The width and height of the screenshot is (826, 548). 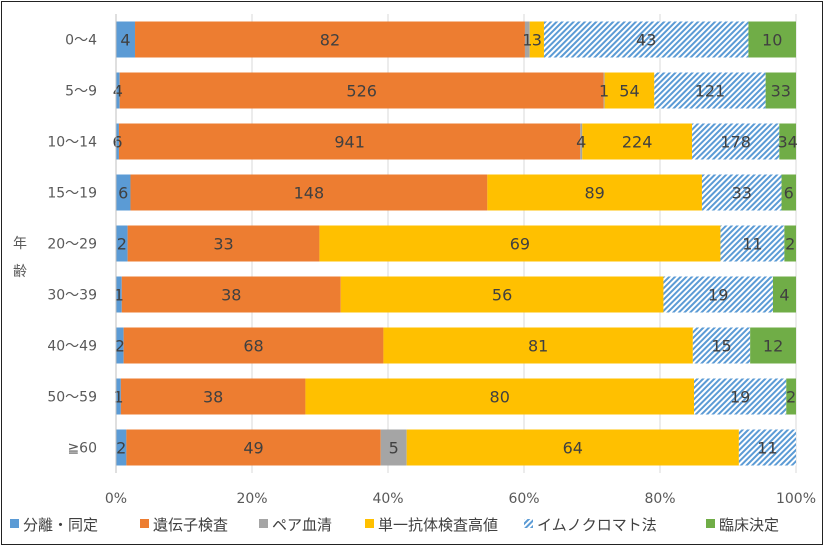 What do you see at coordinates (659, 499) in the screenshot?
I see `x-tick-label: 80%` at bounding box center [659, 499].